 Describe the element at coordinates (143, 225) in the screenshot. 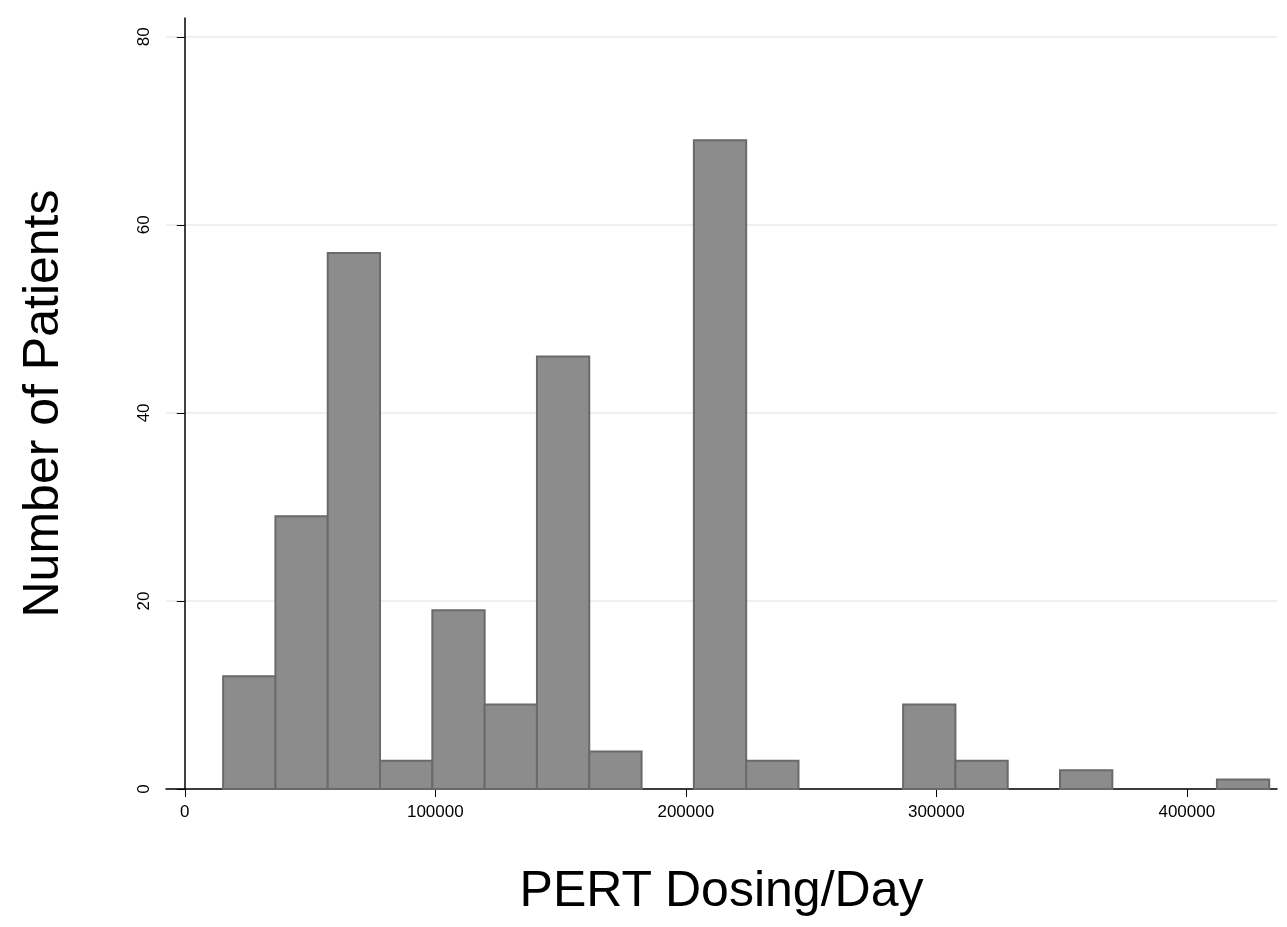

I see `y-tick-label: 60` at that location.